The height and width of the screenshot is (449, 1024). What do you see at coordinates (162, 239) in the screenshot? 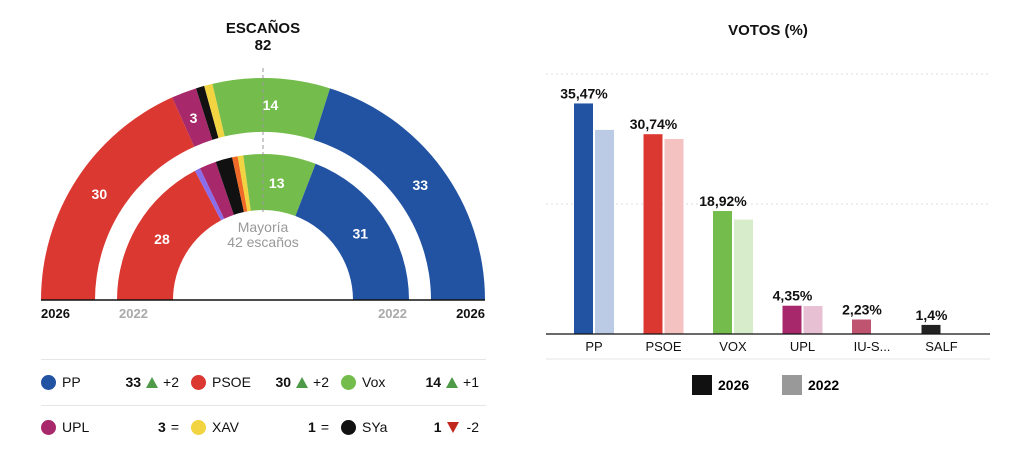
I see `seat-label: 28` at bounding box center [162, 239].